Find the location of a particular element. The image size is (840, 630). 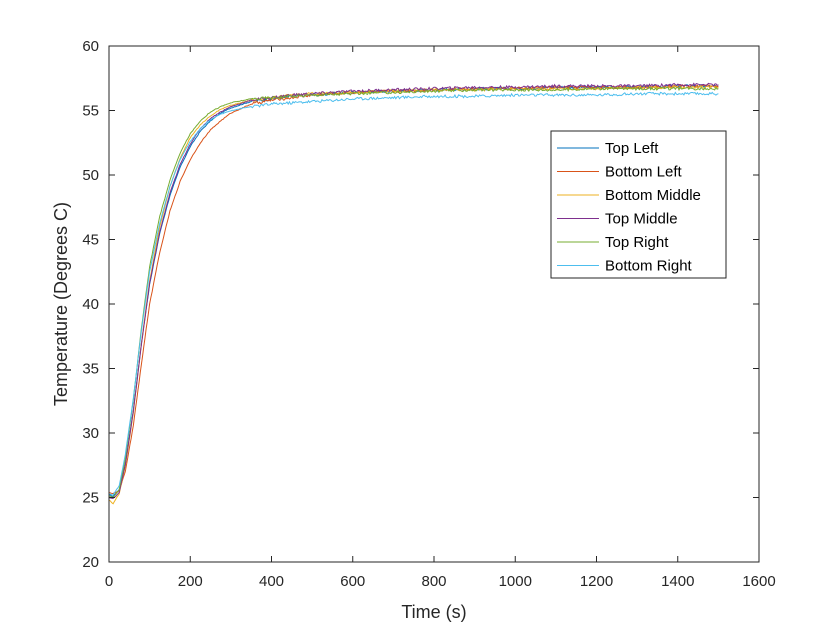

x-tick-label: 1000 is located at coordinates (515, 581).